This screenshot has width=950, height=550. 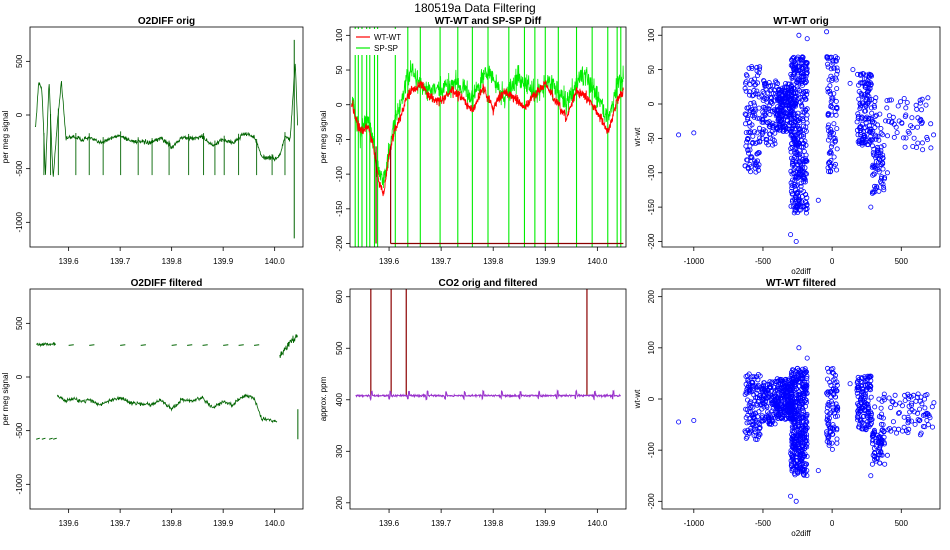 What do you see at coordinates (339, 297) in the screenshot?
I see `y-tick-label: 600` at bounding box center [339, 297].